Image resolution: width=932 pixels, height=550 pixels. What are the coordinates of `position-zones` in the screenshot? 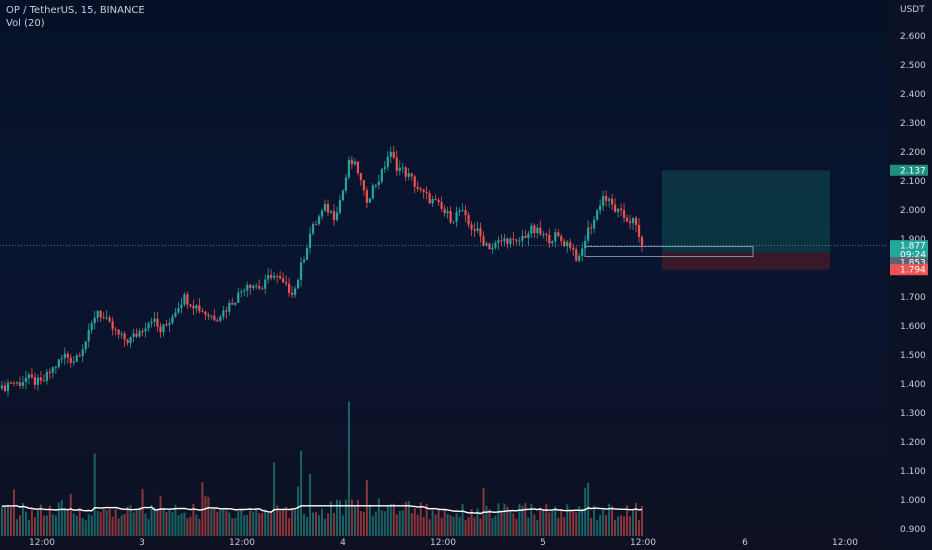 It's located at (707, 220).